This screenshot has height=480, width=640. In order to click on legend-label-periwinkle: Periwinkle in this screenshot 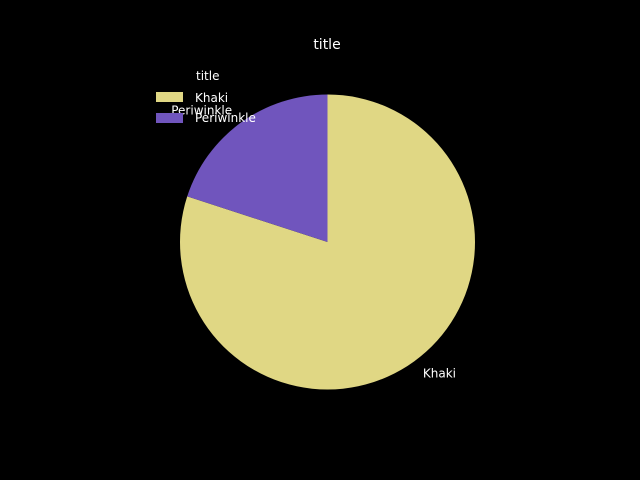, I will do `click(225, 118)`.